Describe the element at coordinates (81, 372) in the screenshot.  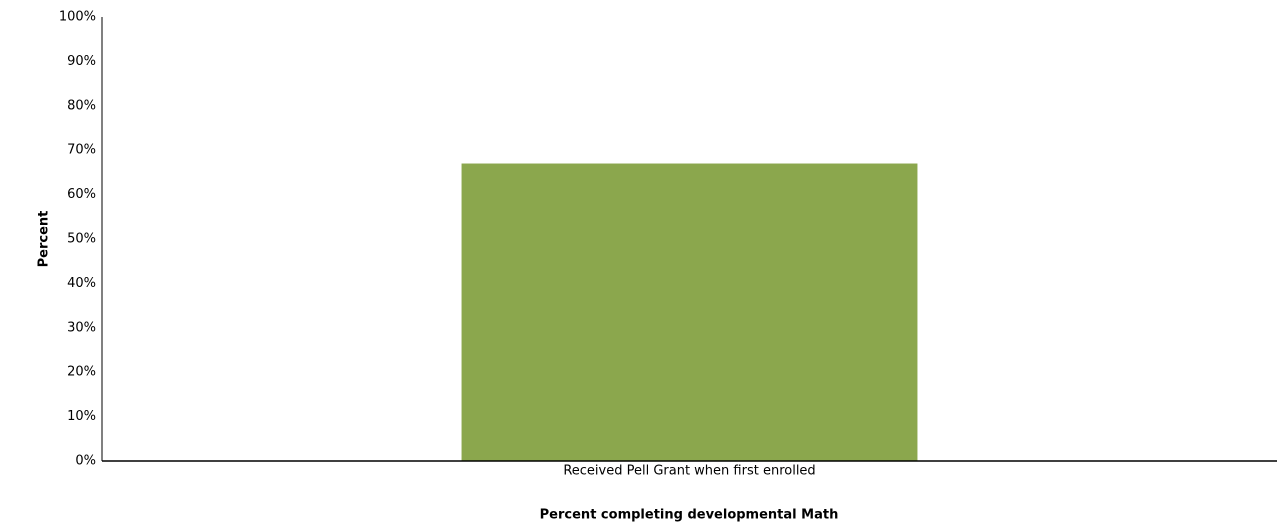
I see `y-tick-label: 20%` at that location.